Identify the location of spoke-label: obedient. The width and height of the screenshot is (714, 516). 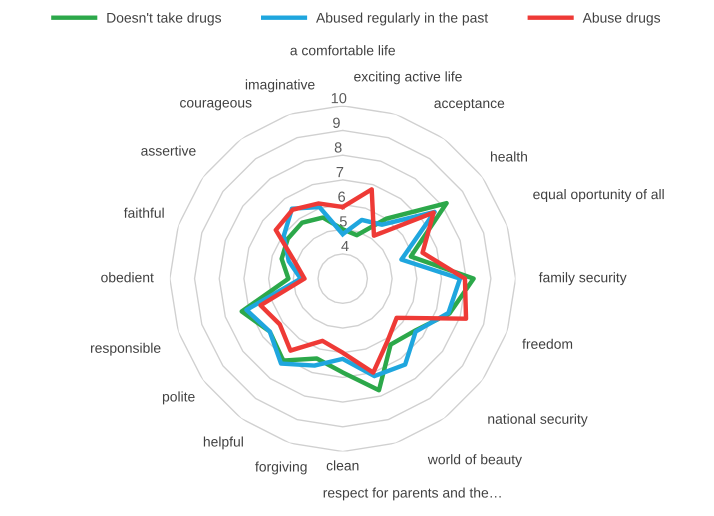
(127, 277).